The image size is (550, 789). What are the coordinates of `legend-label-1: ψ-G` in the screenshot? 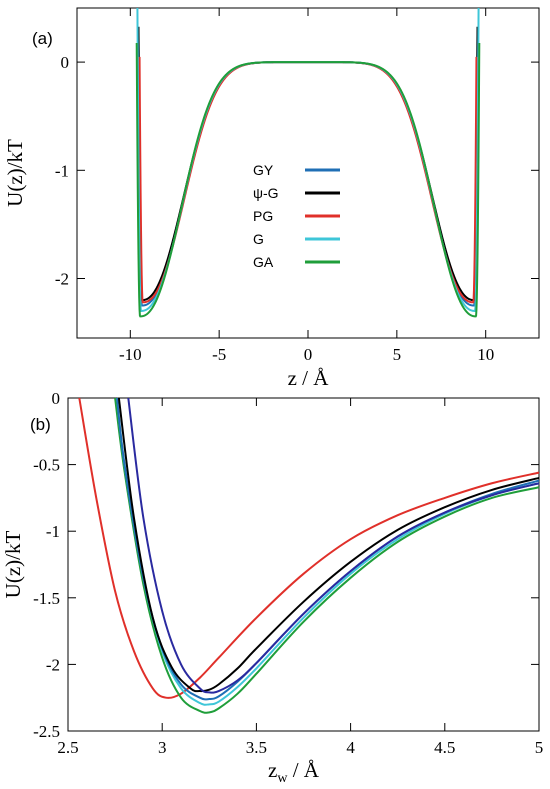 It's located at (266, 193).